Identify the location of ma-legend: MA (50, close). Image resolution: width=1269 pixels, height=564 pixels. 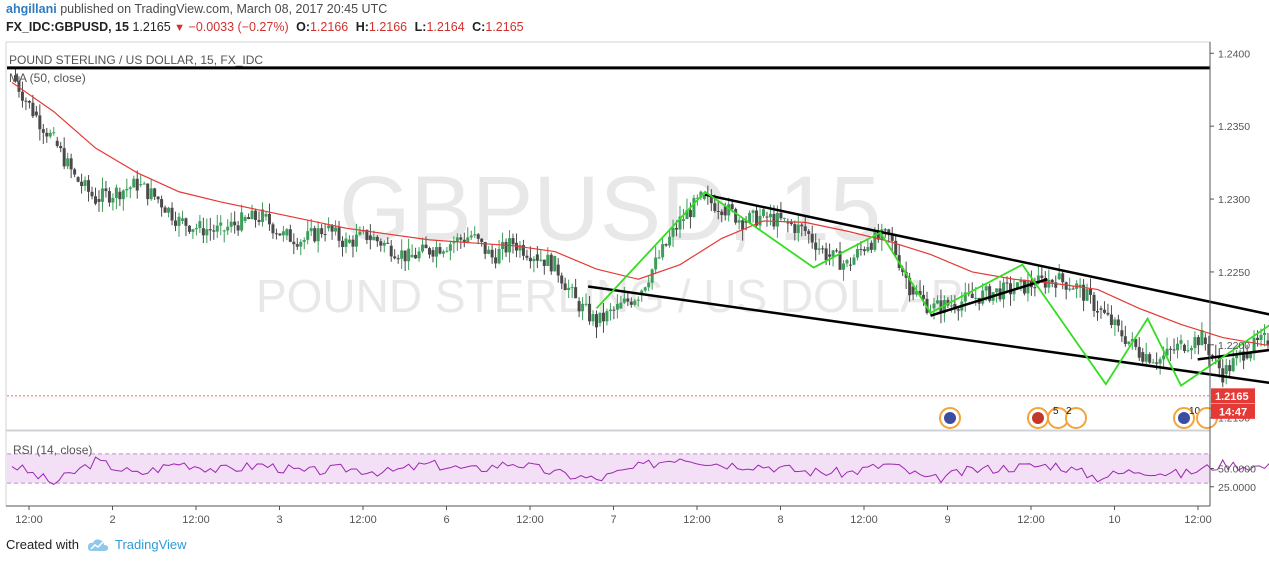
(47, 78).